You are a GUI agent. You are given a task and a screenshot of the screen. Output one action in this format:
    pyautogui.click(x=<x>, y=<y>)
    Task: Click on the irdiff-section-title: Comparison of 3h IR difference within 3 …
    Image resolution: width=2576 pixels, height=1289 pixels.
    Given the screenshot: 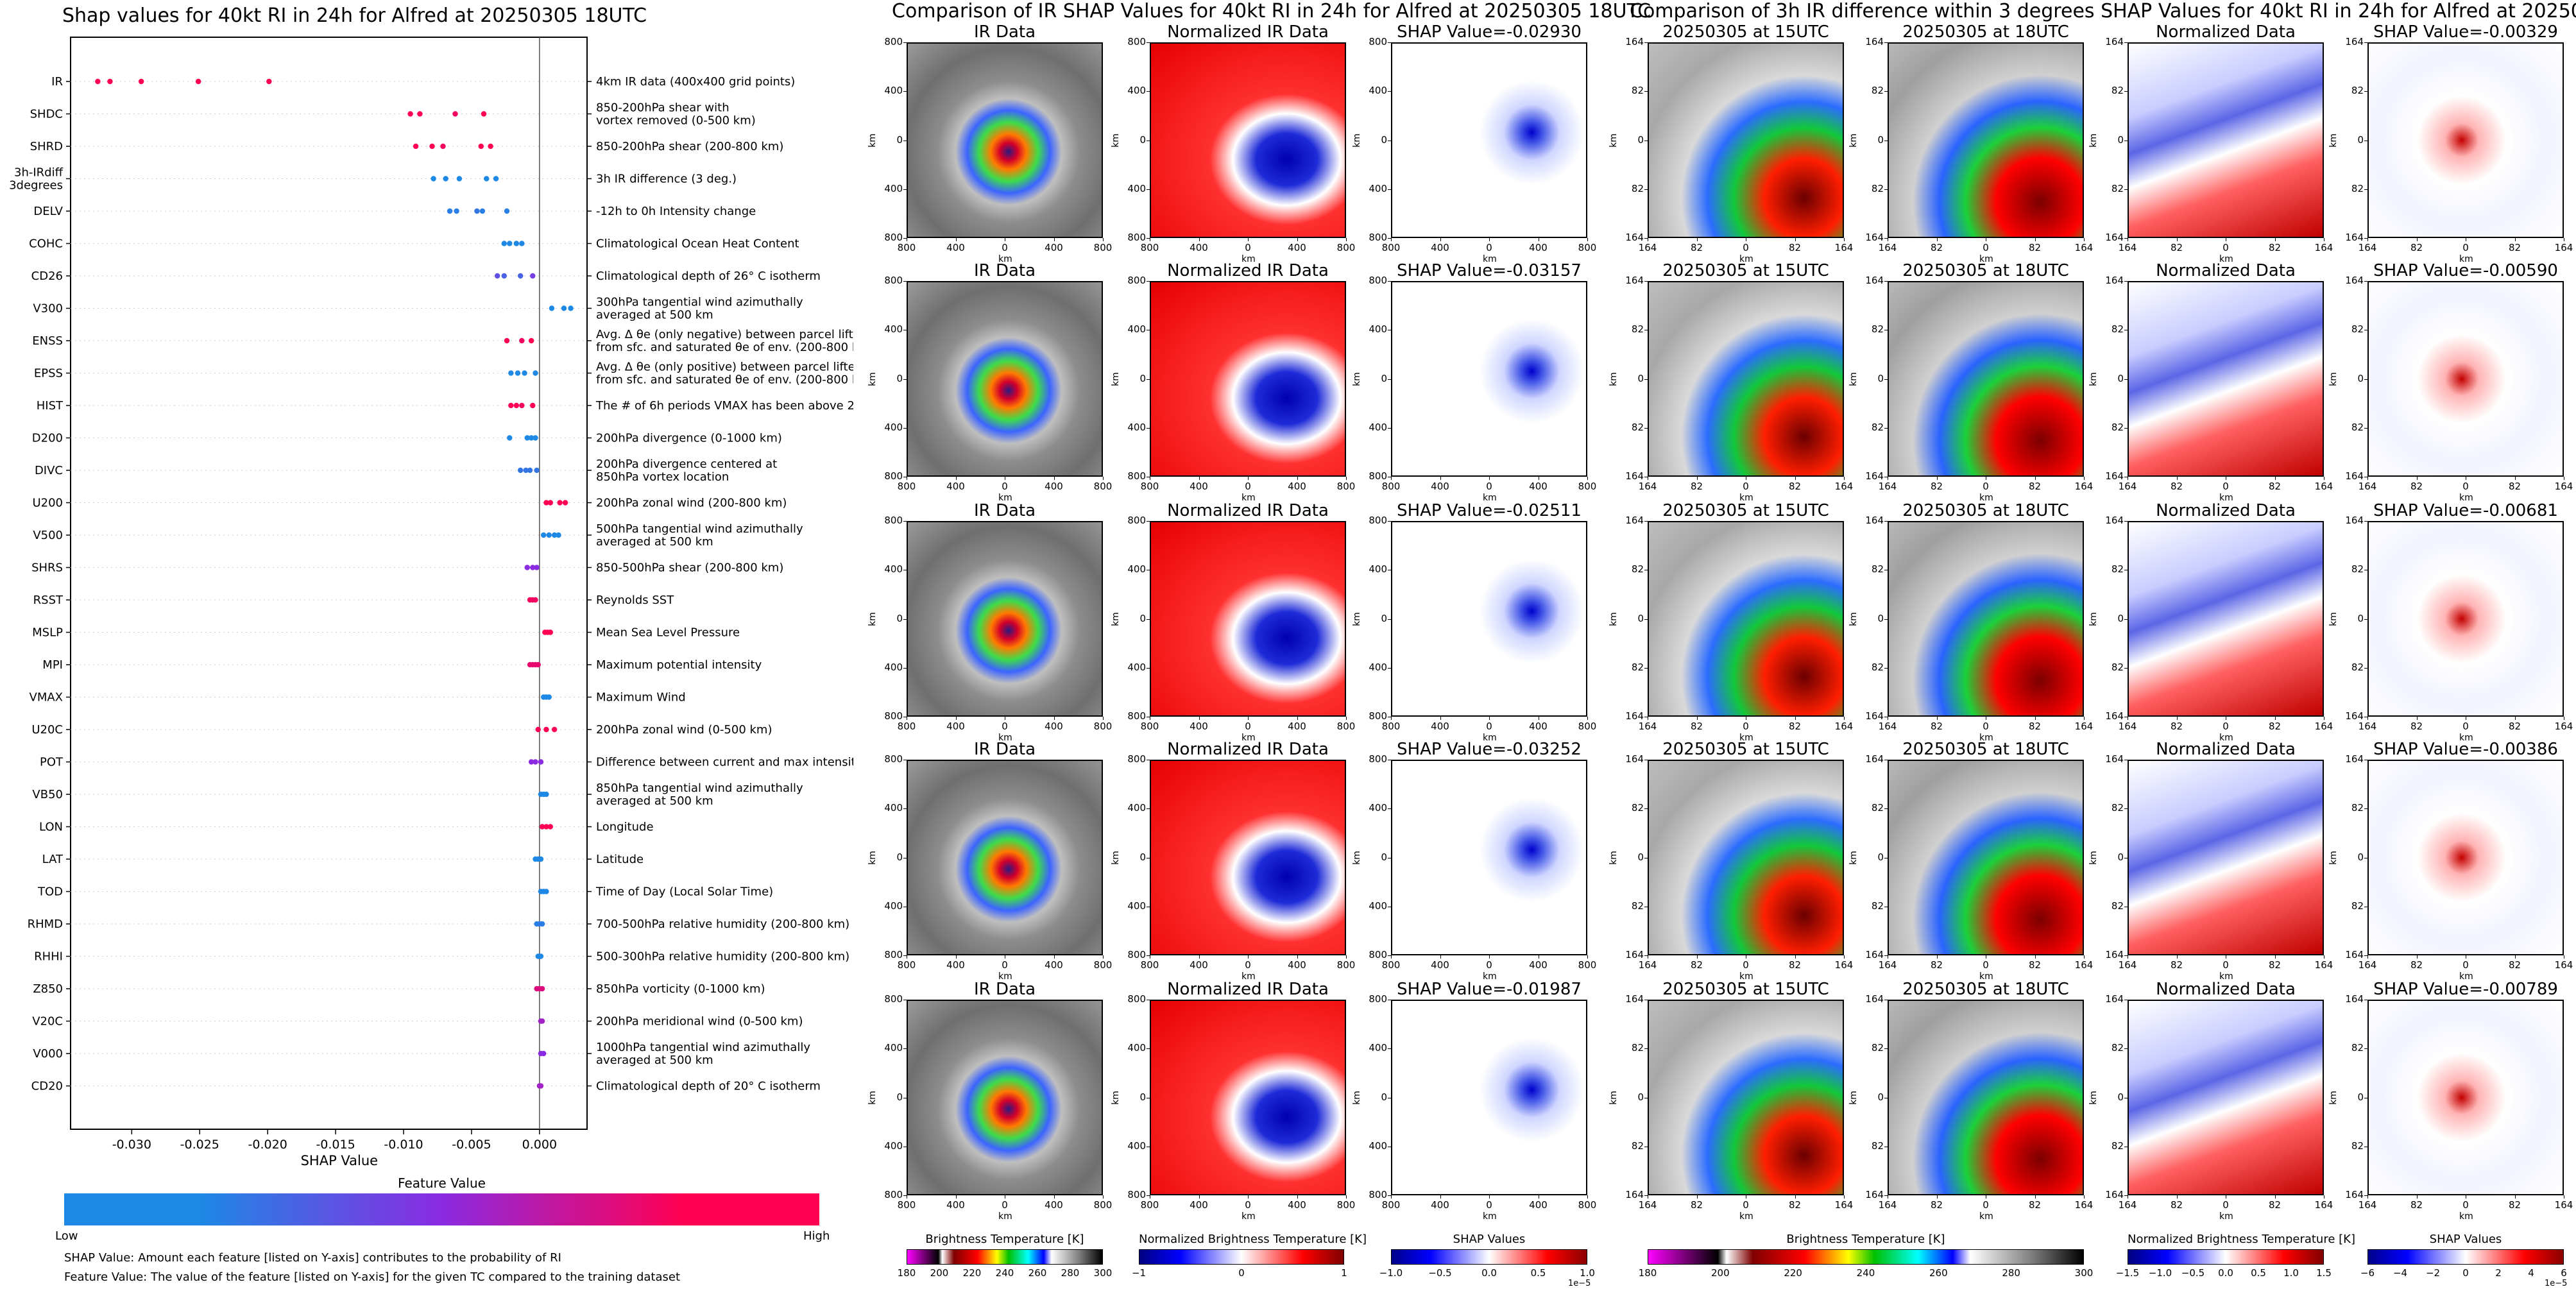 What is the action you would take?
    pyautogui.click(x=2103, y=11)
    